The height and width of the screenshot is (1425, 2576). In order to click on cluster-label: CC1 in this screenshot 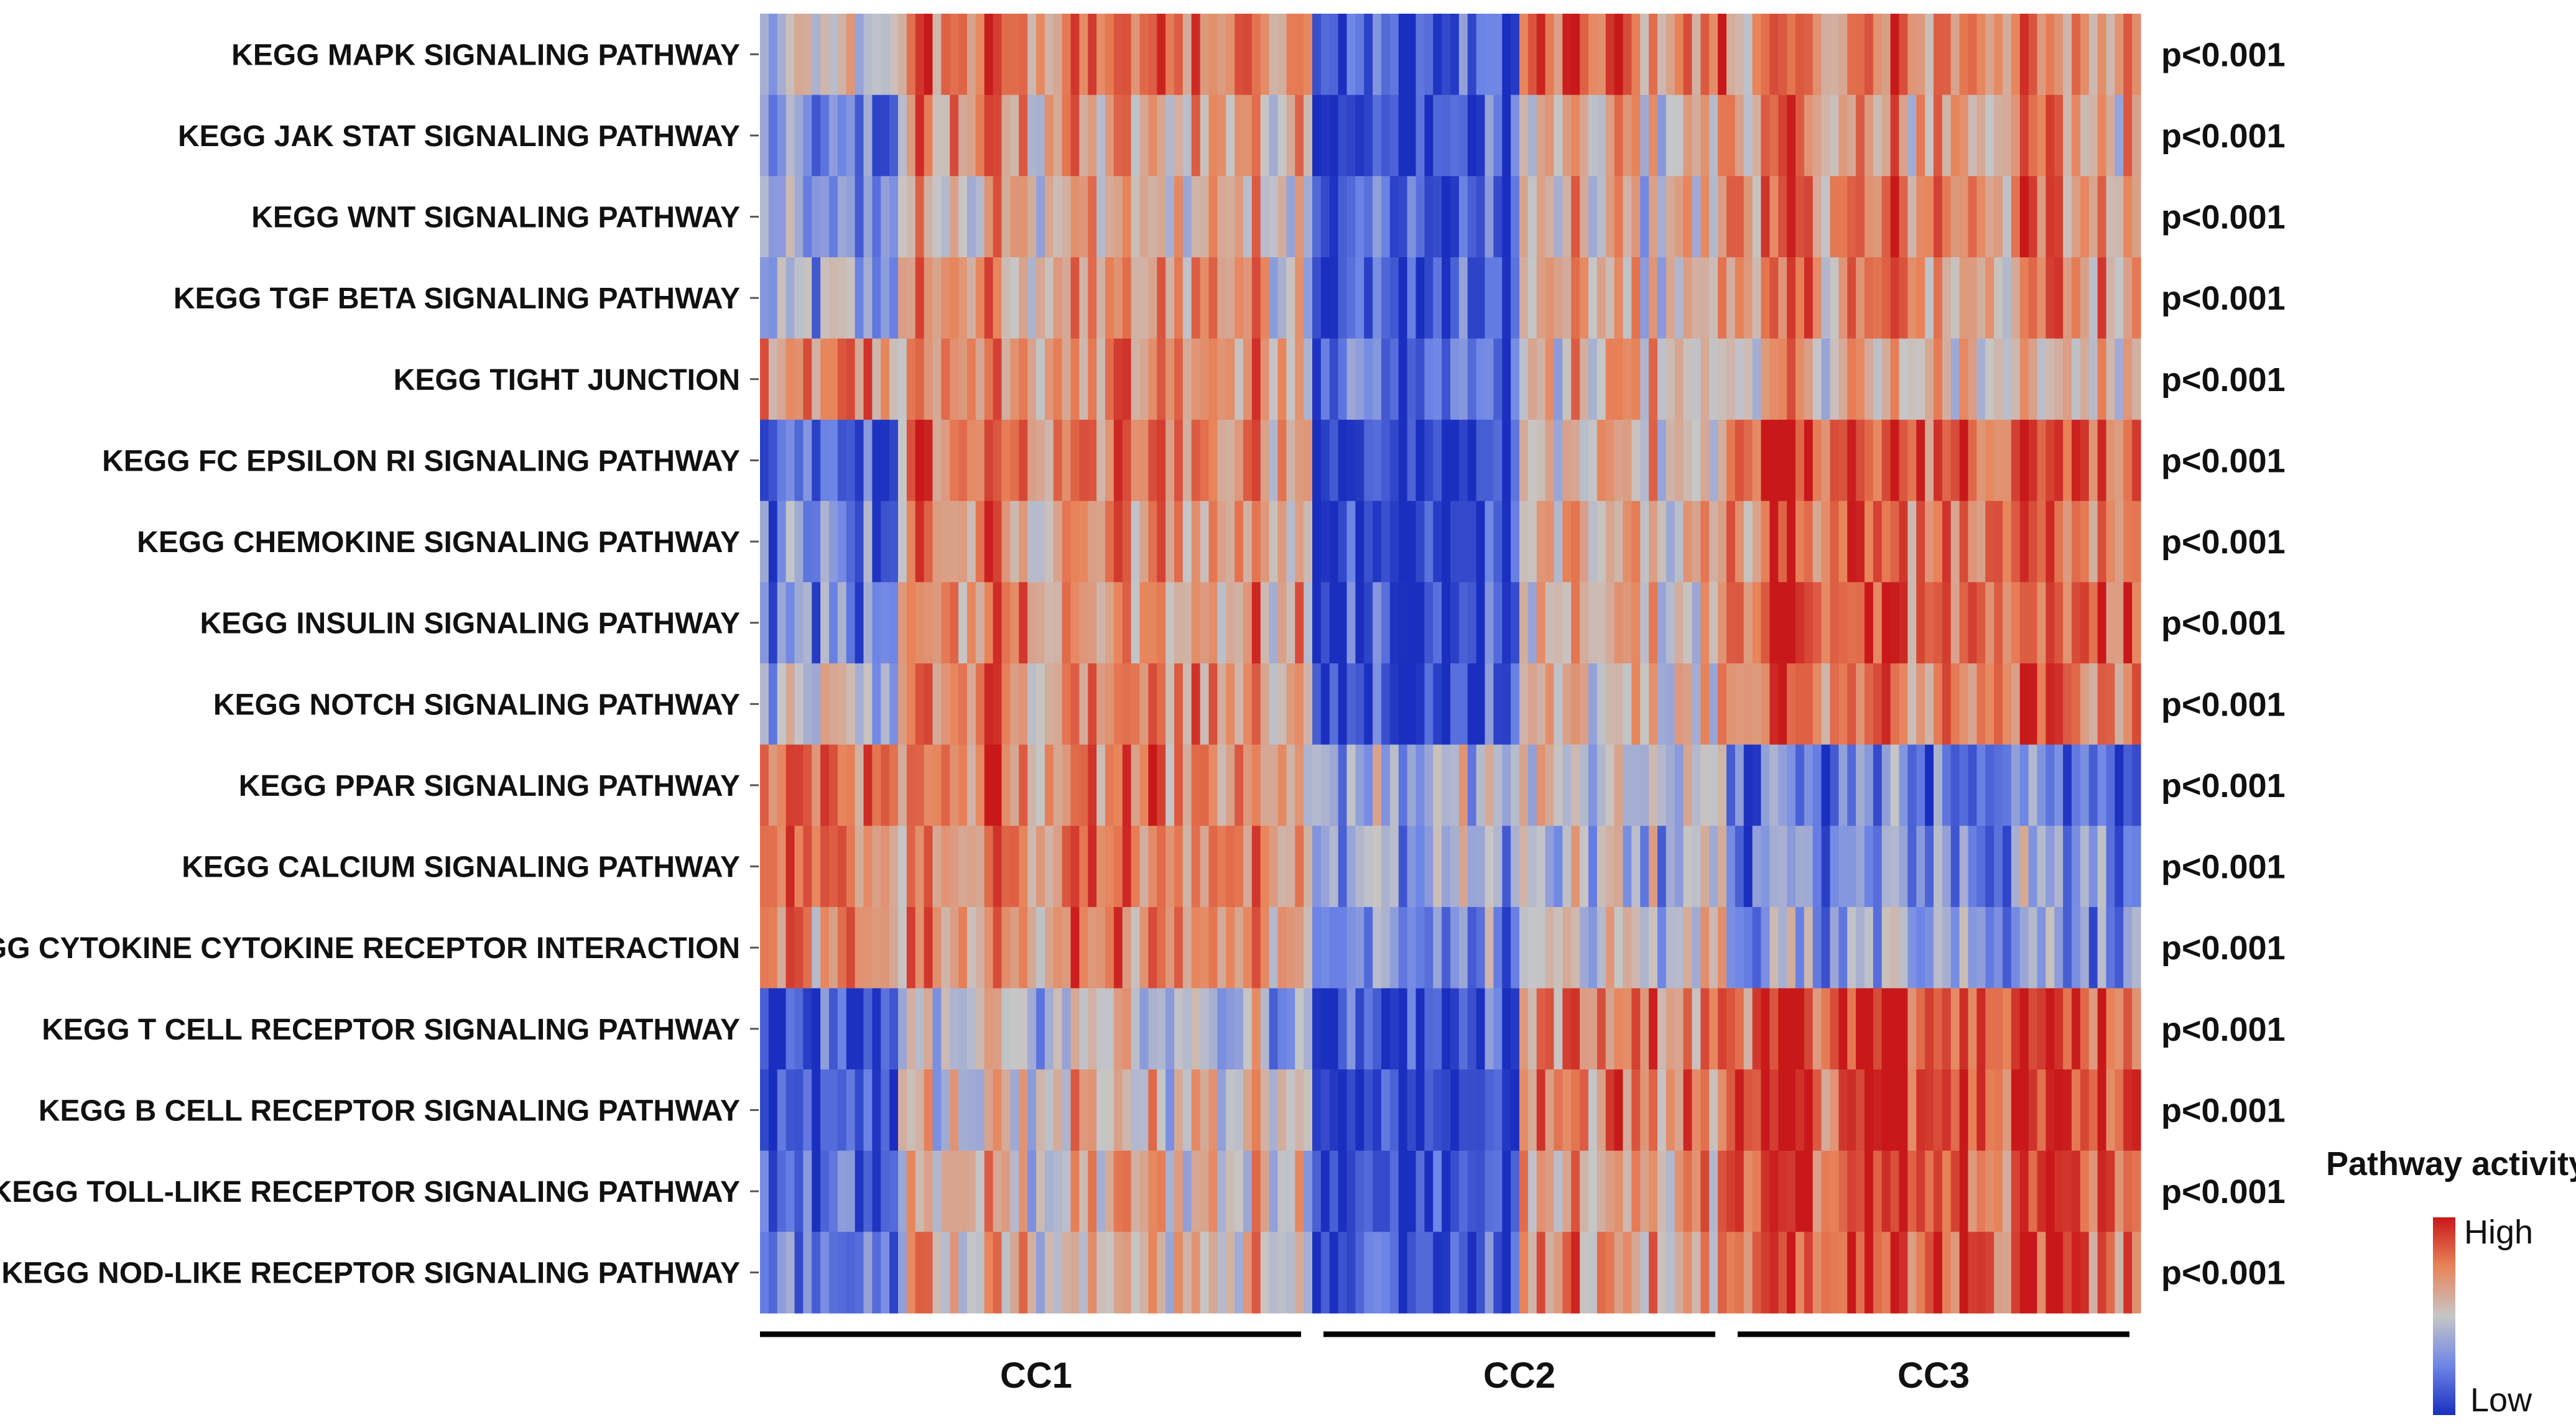, I will do `click(1036, 1375)`.